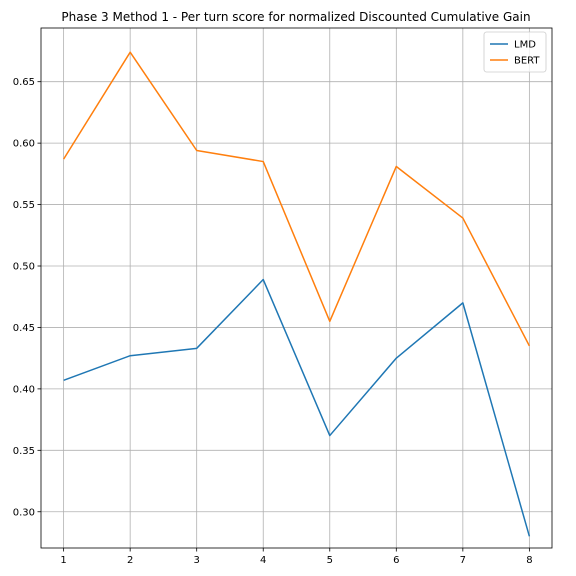 The height and width of the screenshot is (576, 576). I want to click on y-axis: 0.30 0.35 0.40 0.45 0.50 0.55 0.60 0.65, so click(27, 297).